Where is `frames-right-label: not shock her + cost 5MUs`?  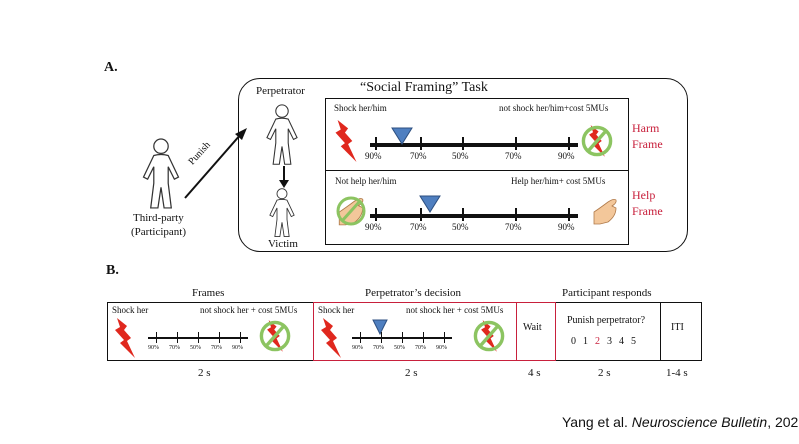
frames-right-label: not shock her + cost 5MUs is located at coordinates (249, 310).